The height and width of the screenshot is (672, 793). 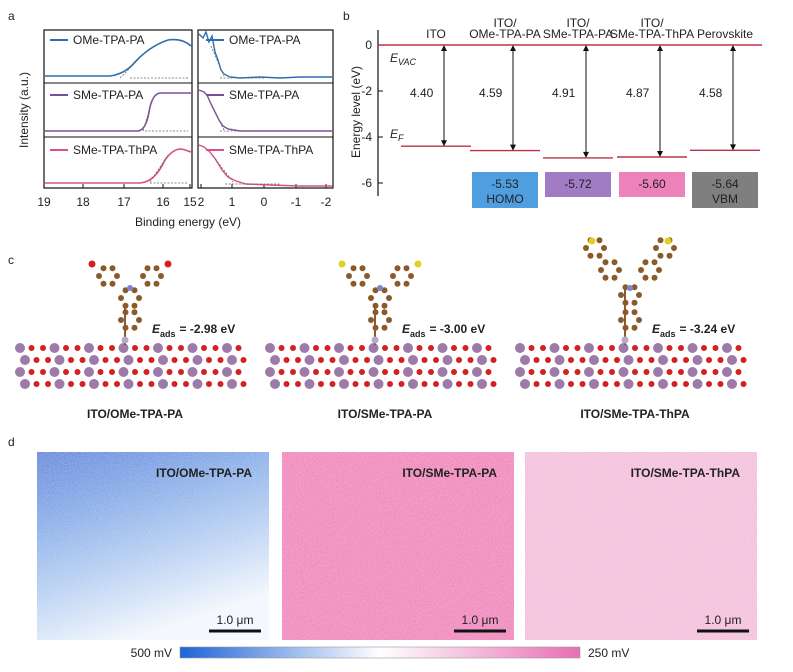 I want to click on vac-label: EVAC, so click(x=403, y=59).